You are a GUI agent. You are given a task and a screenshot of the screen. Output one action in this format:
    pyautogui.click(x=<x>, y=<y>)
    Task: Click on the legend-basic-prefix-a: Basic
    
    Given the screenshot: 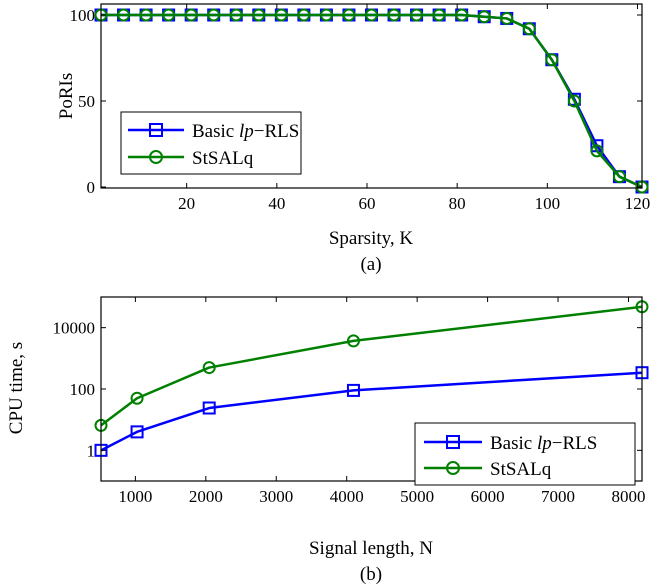 What is the action you would take?
    pyautogui.click(x=215, y=131)
    